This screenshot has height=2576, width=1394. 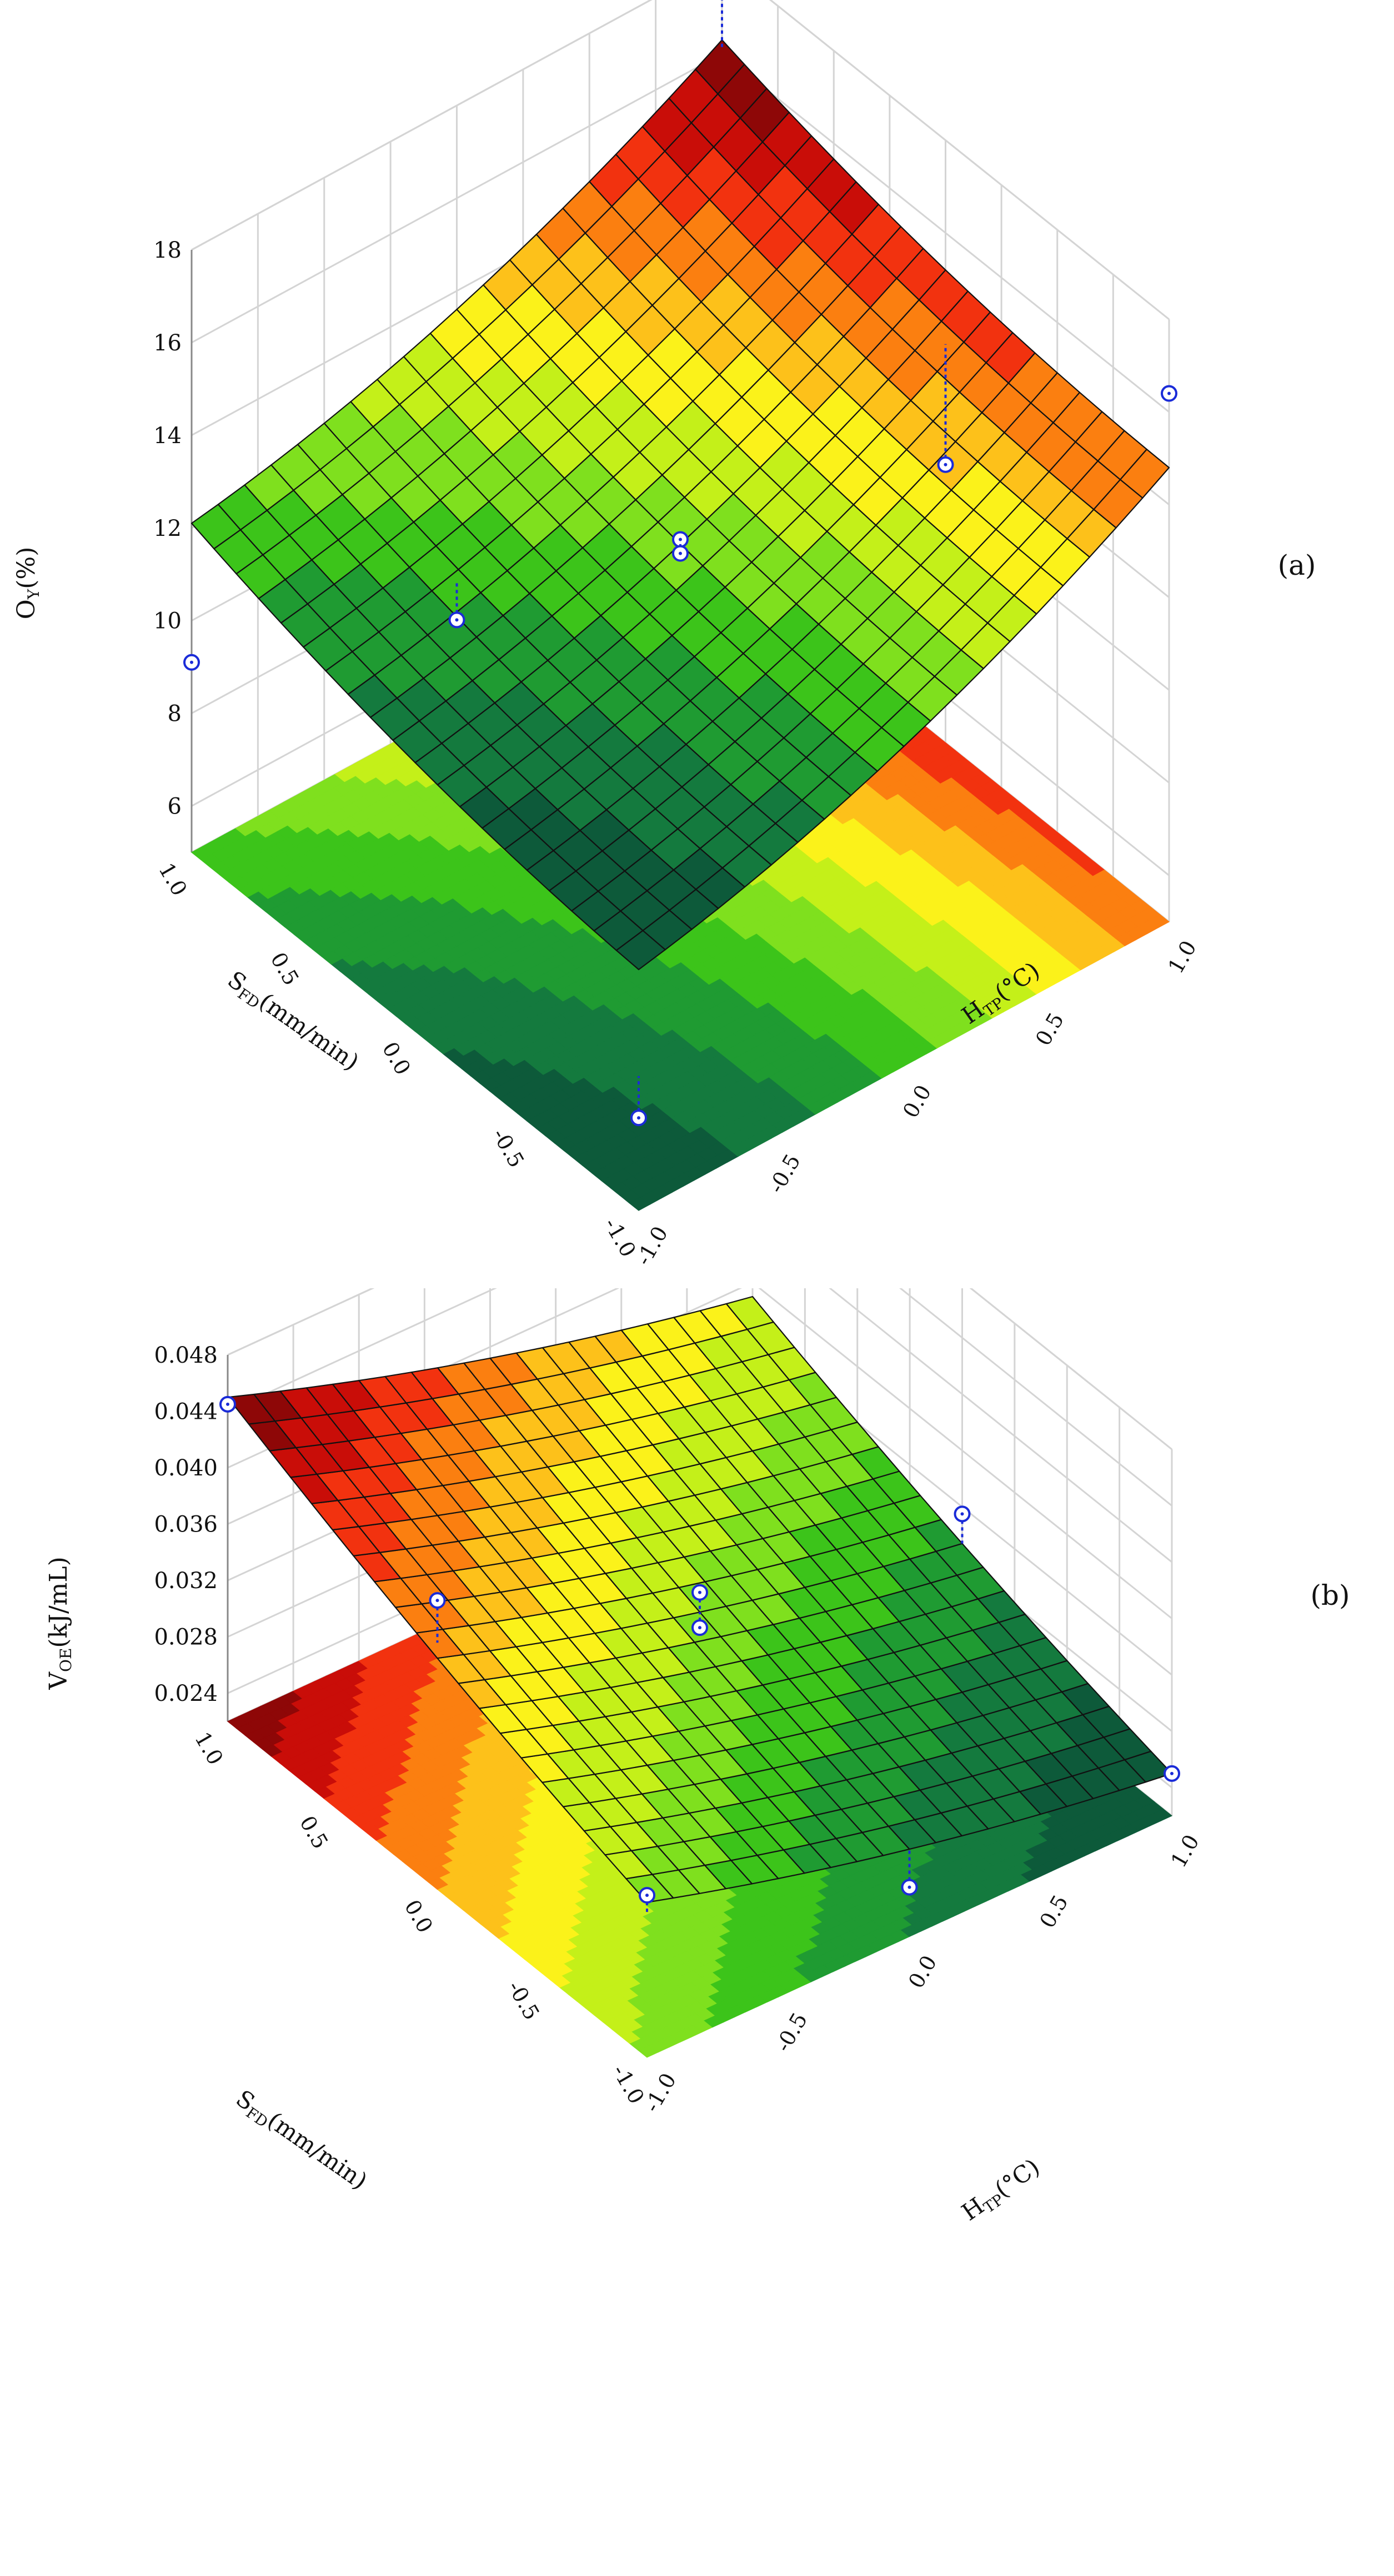 I want to click on y-tick-label: -0.5, so click(x=508, y=1148).